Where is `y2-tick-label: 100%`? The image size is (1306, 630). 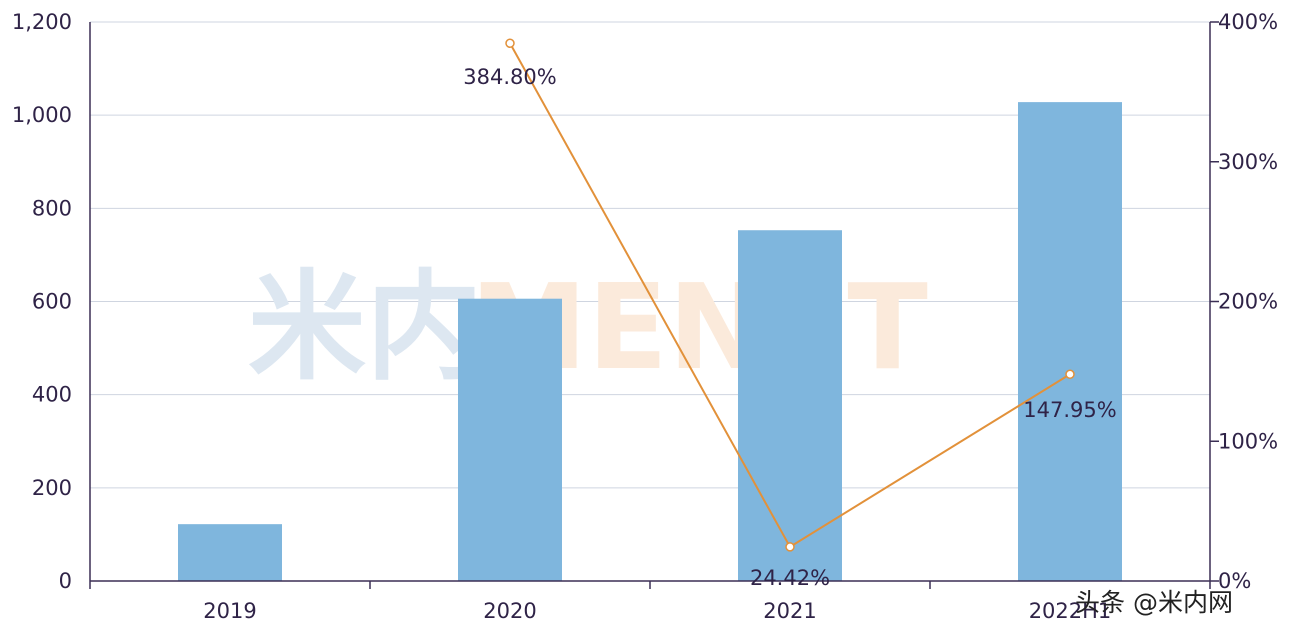
y2-tick-label: 100% is located at coordinates (1248, 441).